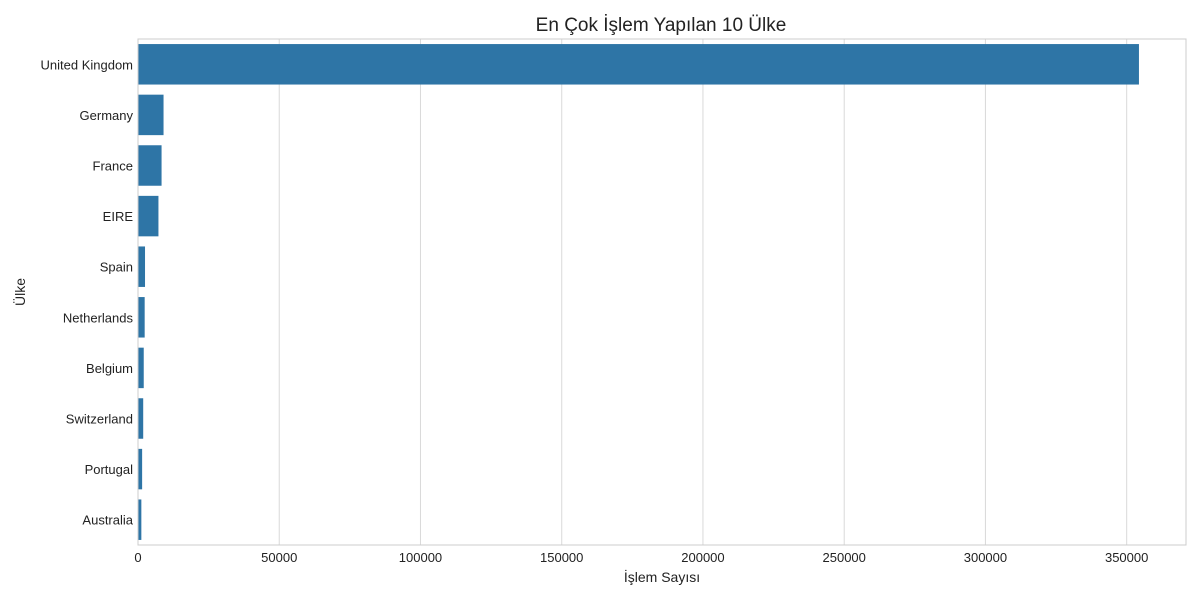  I want to click on x-tick-label: 0, so click(137, 557).